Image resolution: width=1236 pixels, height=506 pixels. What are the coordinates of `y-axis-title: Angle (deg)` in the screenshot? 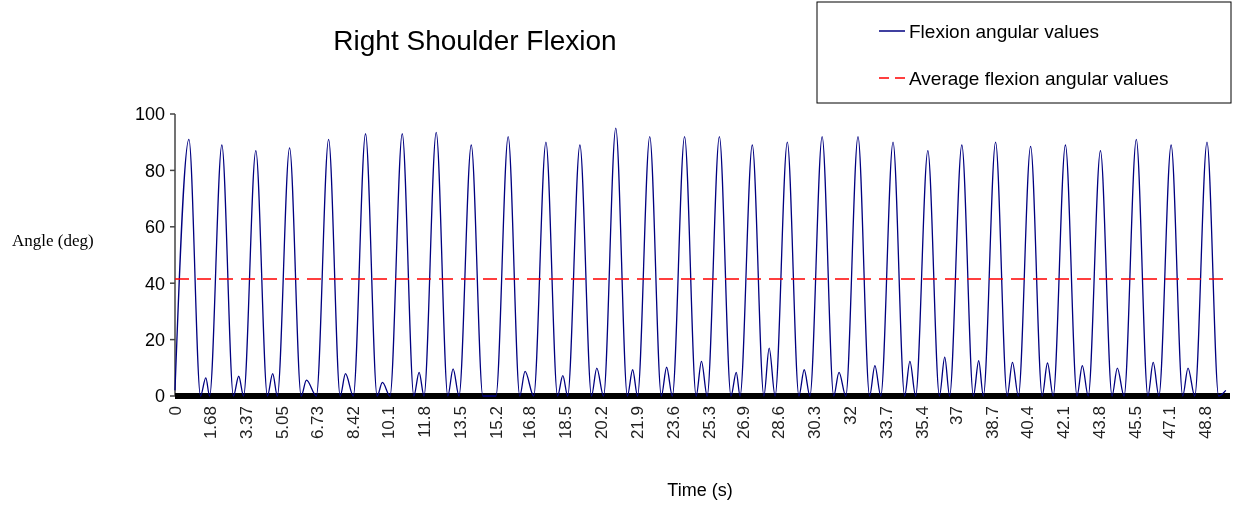 It's located at (53, 240).